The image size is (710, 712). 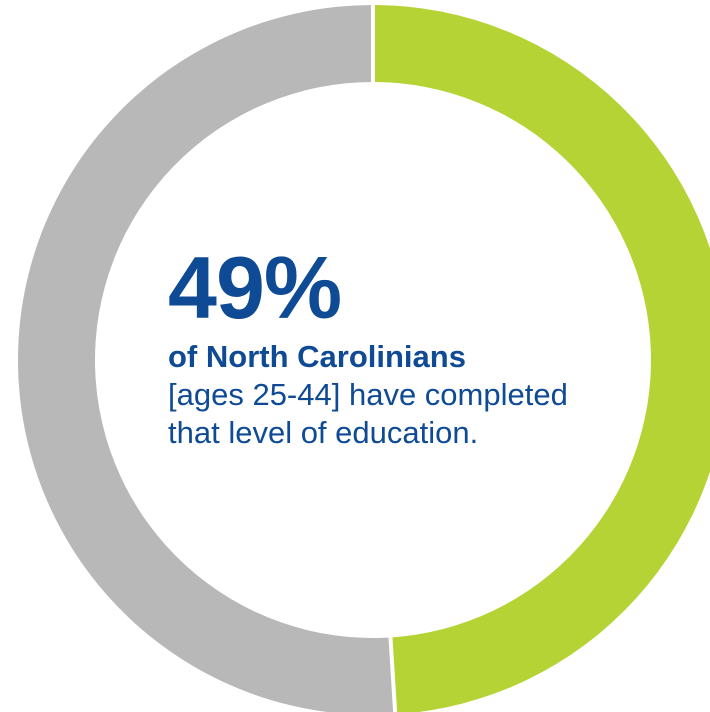 I want to click on headline-percentage: 49%, so click(x=255, y=287).